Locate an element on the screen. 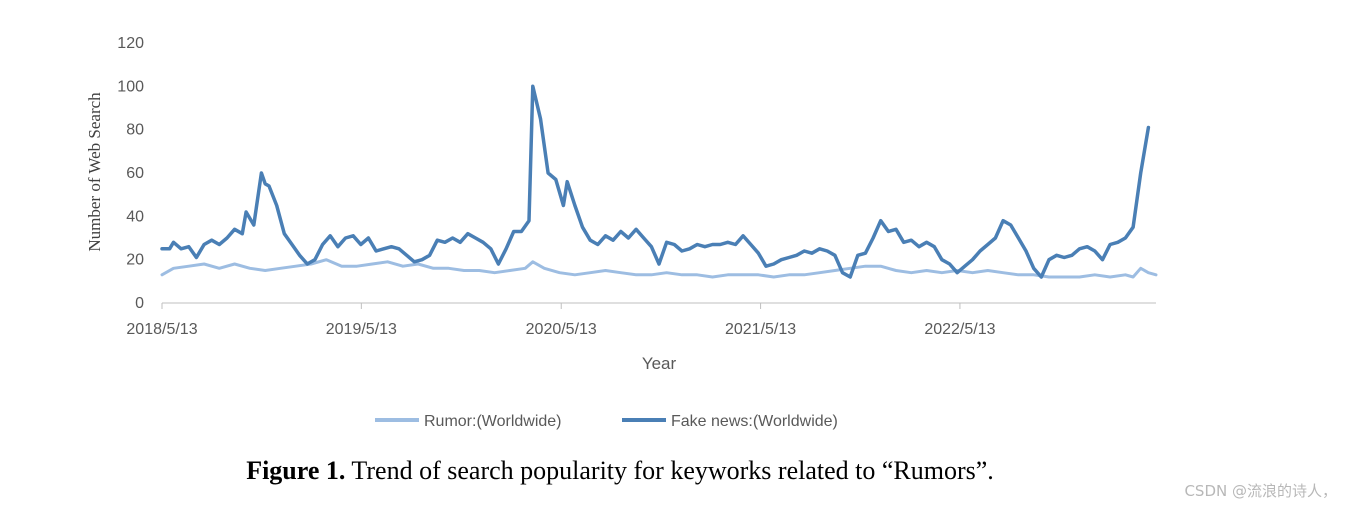 The image size is (1349, 511). y-tick-label: 20 is located at coordinates (135, 260).